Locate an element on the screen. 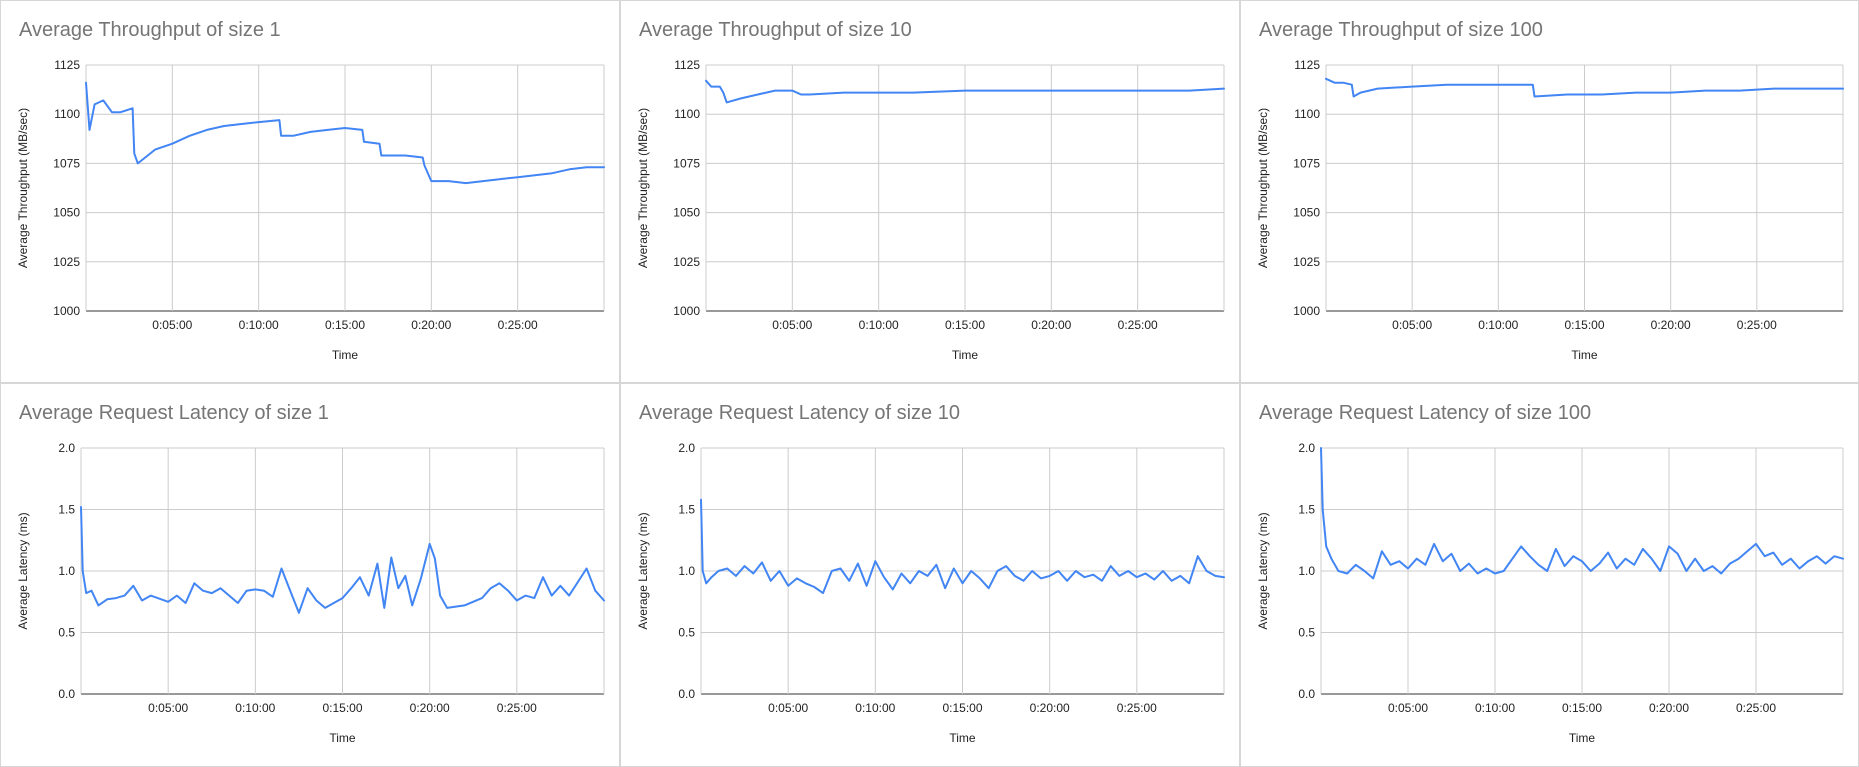  chart-title: Average Throughput of size 100 is located at coordinates (1401, 30).